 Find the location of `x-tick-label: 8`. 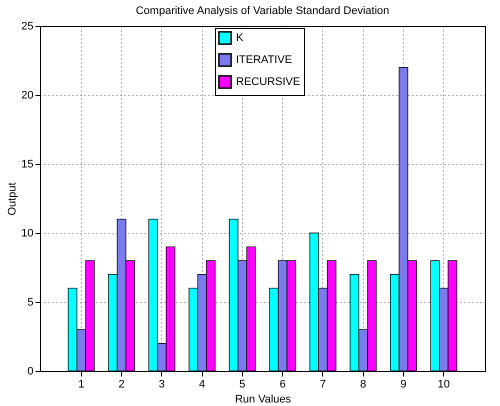

x-tick-label: 8 is located at coordinates (363, 384).